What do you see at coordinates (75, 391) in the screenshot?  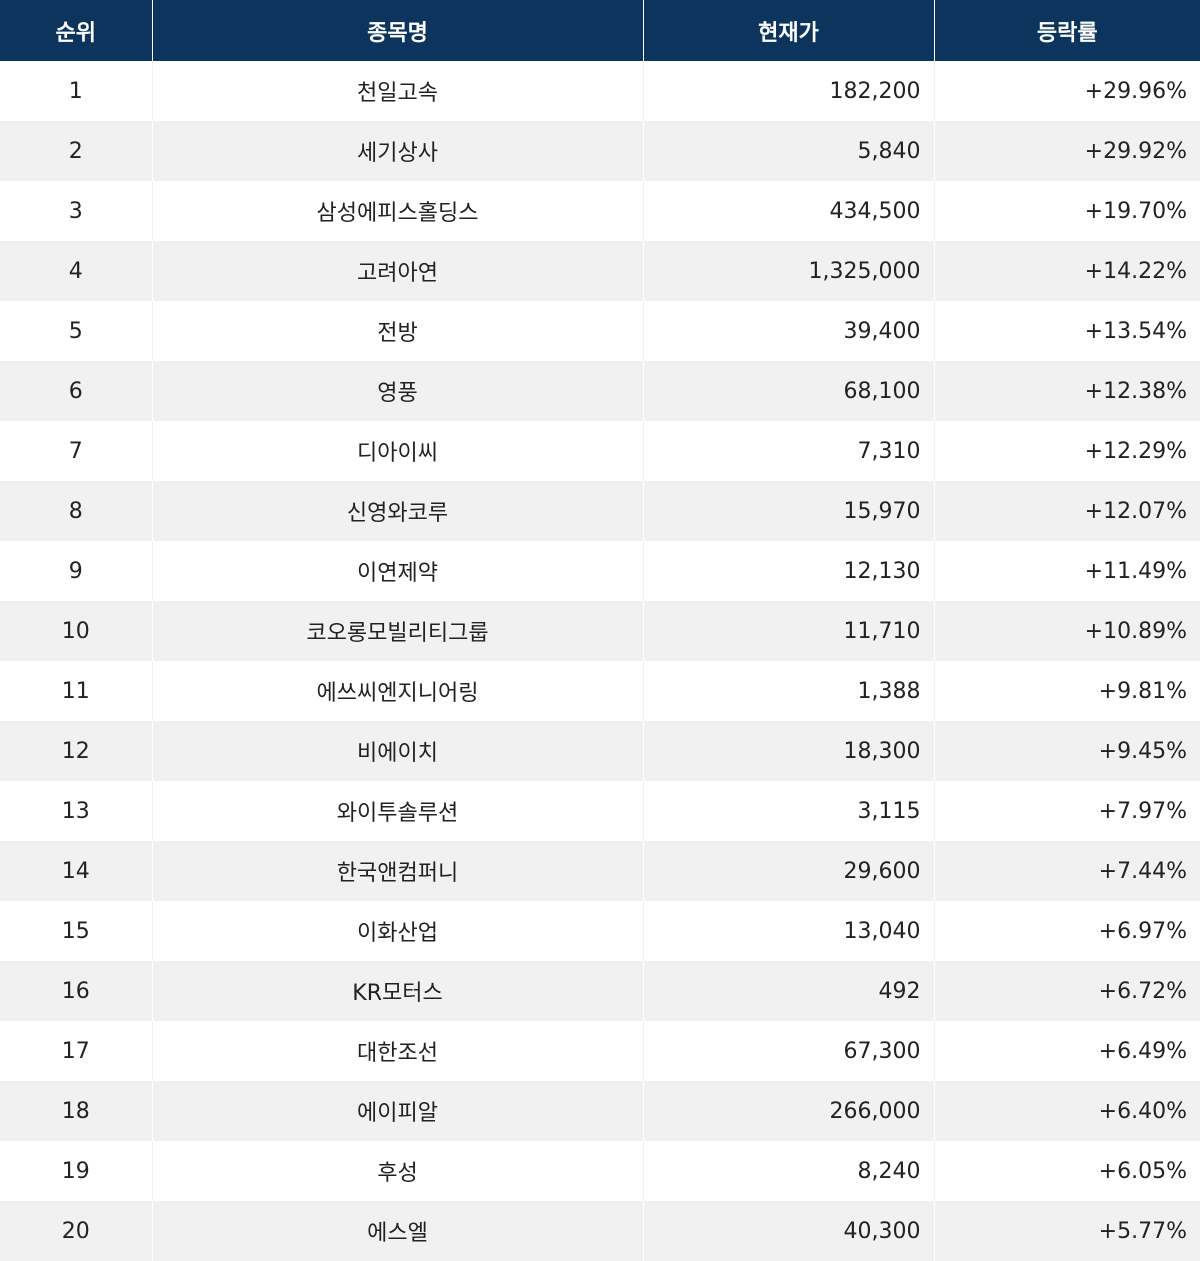 I see `rank-cell: 6` at bounding box center [75, 391].